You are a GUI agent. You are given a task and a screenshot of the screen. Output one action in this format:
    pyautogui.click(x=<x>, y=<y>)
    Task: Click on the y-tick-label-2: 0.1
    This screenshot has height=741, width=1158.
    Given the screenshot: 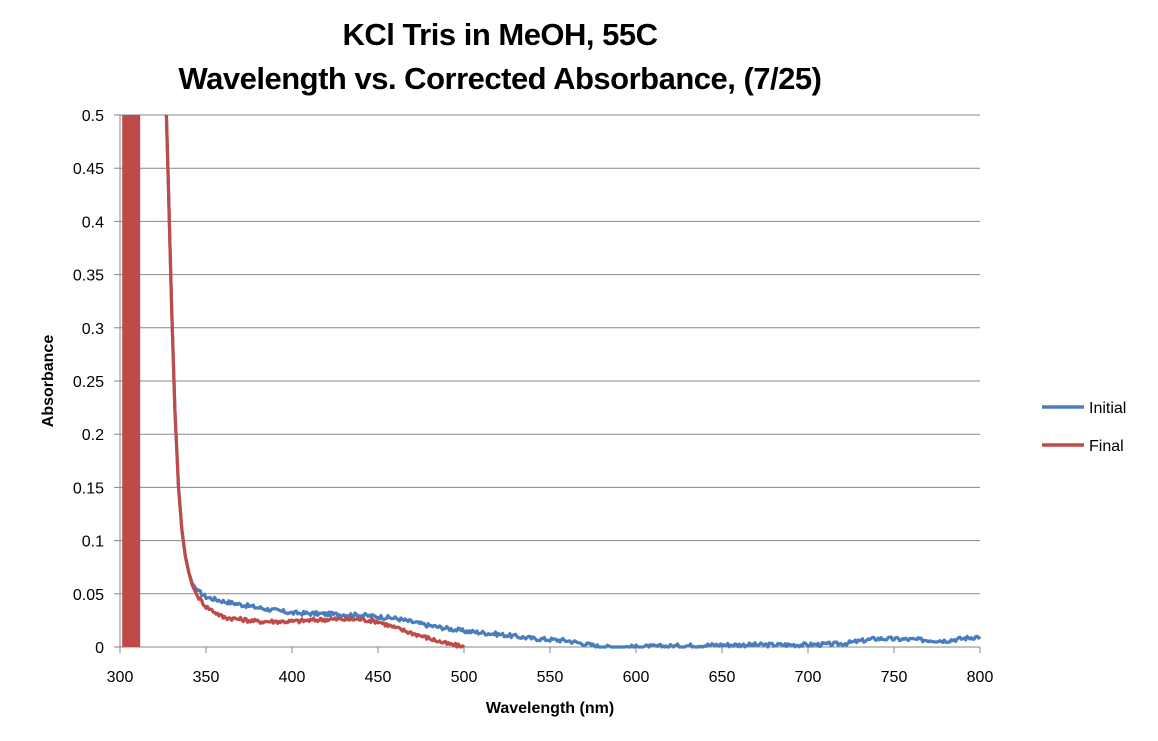 What is the action you would take?
    pyautogui.click(x=93, y=542)
    